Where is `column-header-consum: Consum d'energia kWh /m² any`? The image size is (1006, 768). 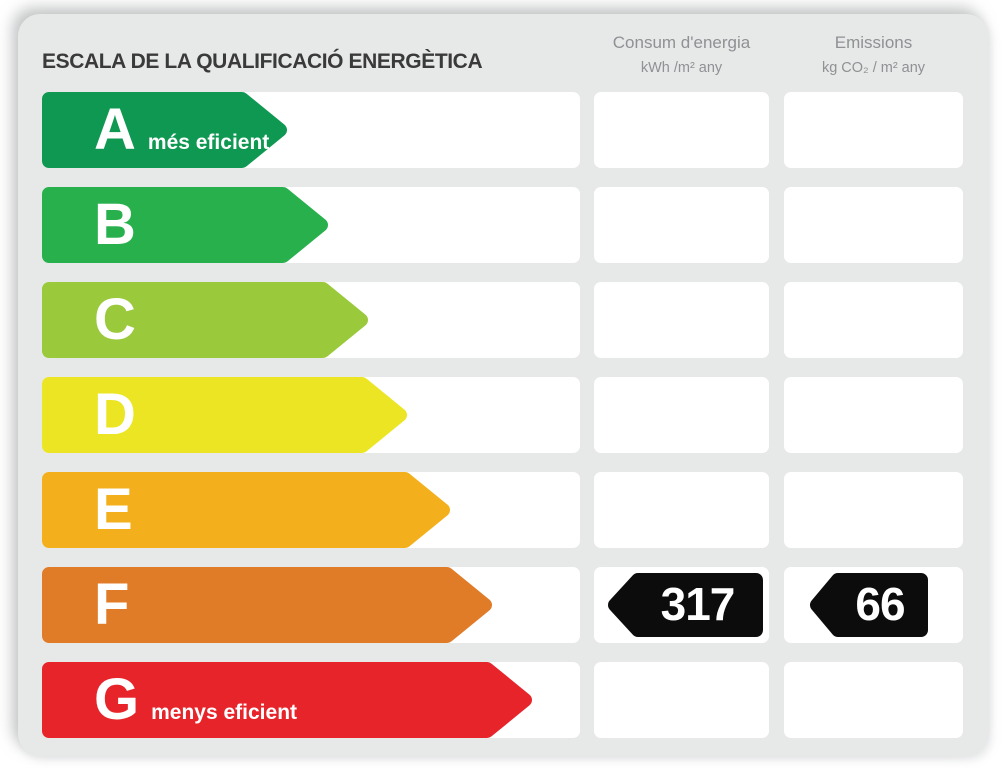
column-header-consum: Consum d'energia kWh /m² any is located at coordinates (681, 53).